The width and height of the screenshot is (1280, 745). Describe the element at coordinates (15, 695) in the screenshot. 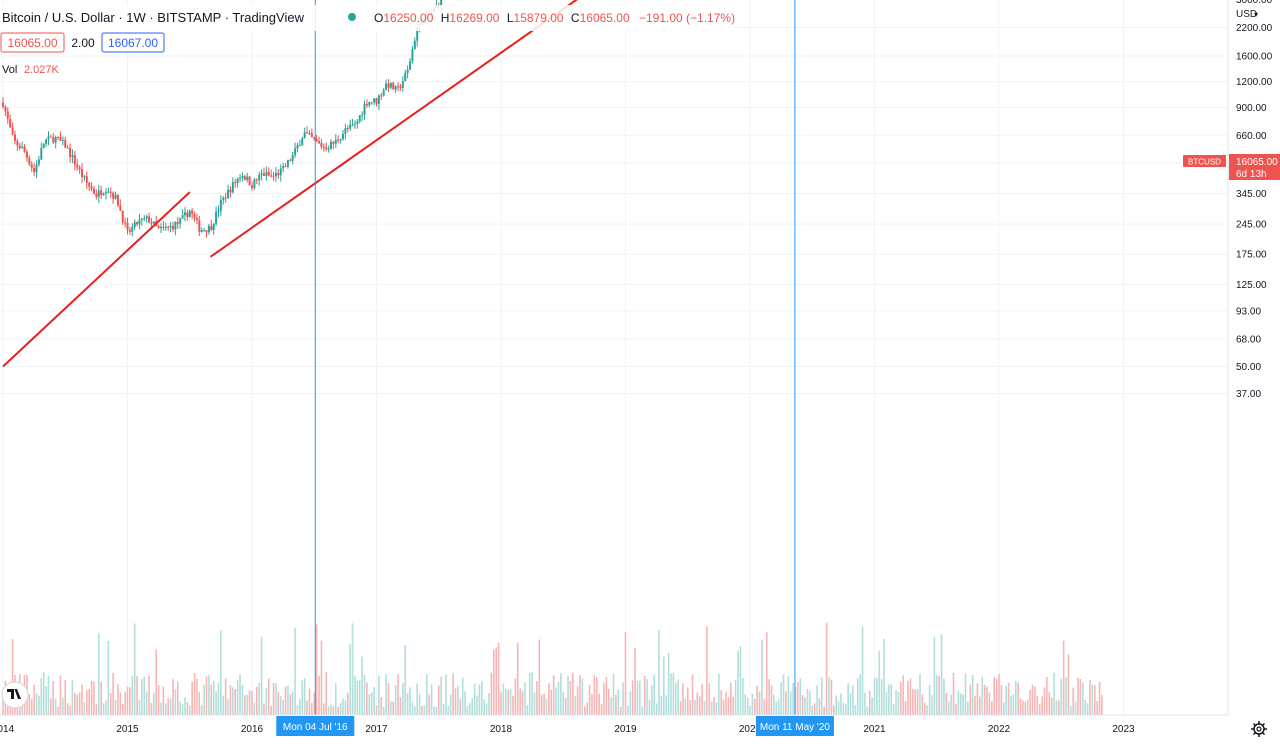

I see `tradingview-logo` at that location.